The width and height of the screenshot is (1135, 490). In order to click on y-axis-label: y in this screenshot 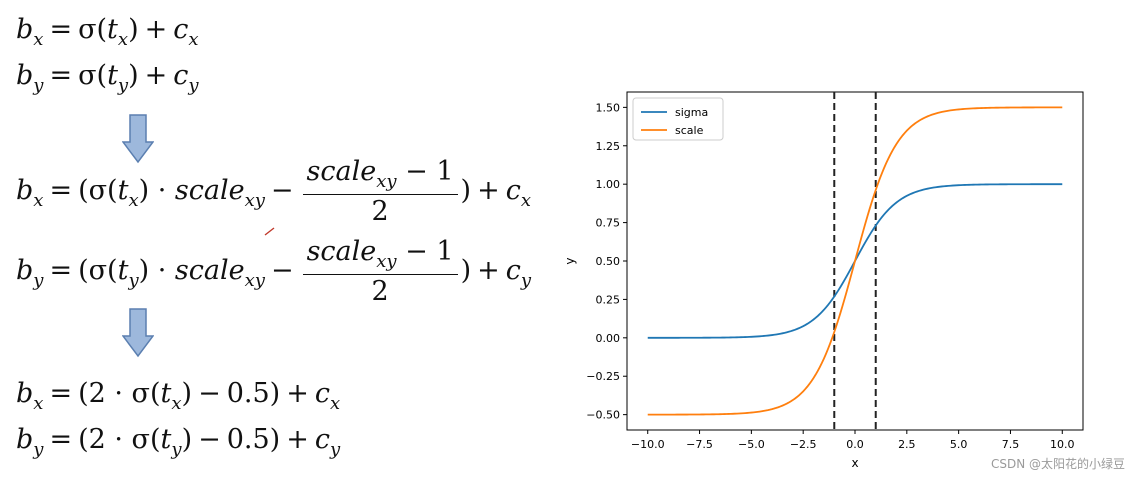, I will do `click(570, 260)`.